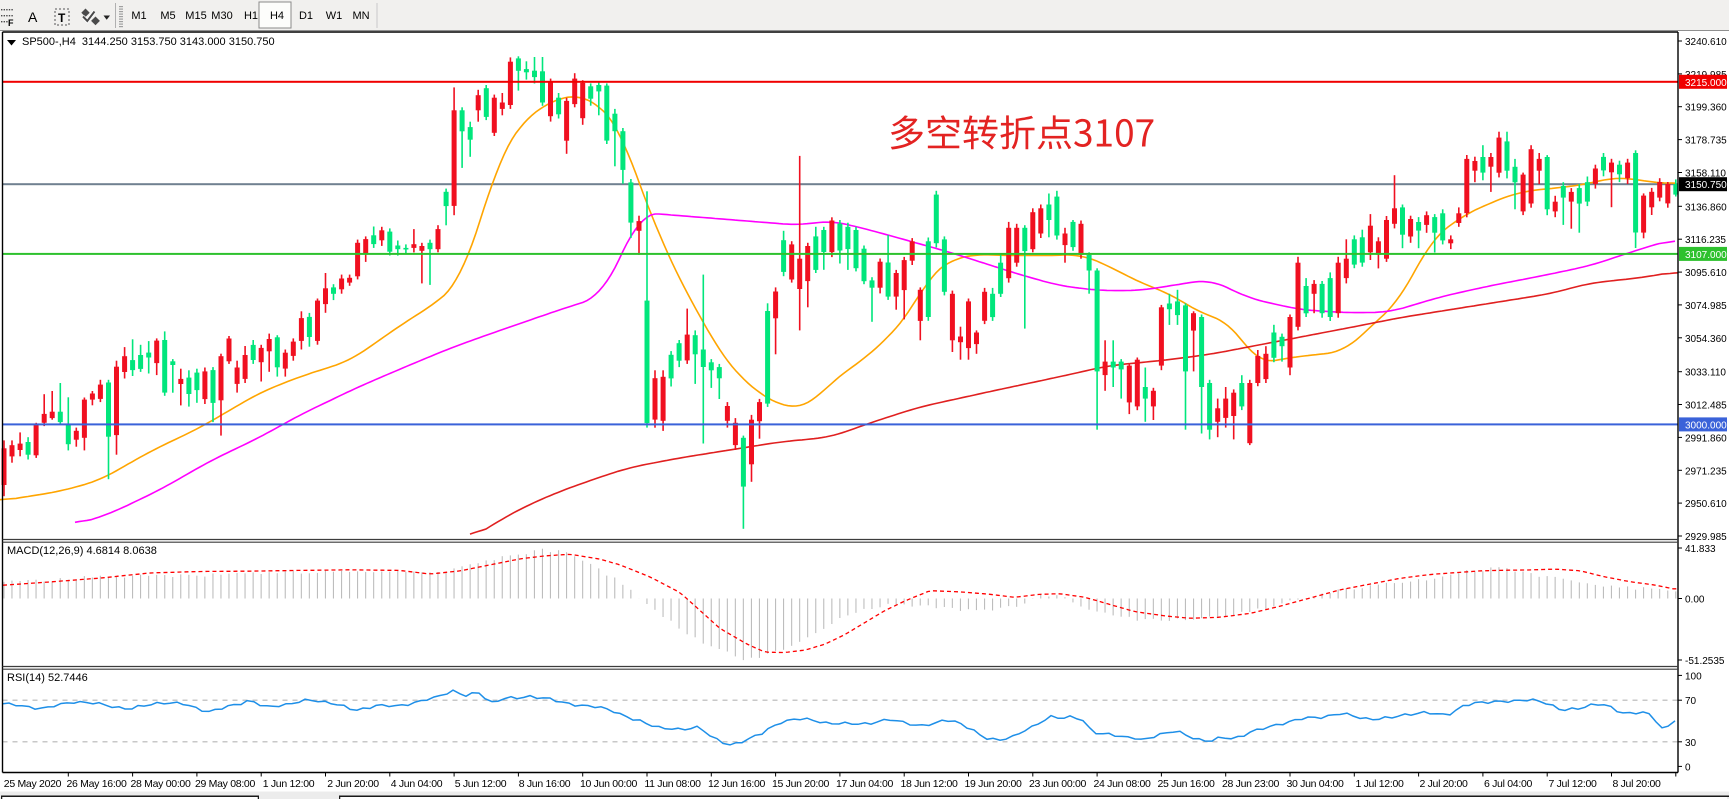  What do you see at coordinates (1572, 784) in the screenshot?
I see `svg-text: 7 Jul 12:00` at bounding box center [1572, 784].